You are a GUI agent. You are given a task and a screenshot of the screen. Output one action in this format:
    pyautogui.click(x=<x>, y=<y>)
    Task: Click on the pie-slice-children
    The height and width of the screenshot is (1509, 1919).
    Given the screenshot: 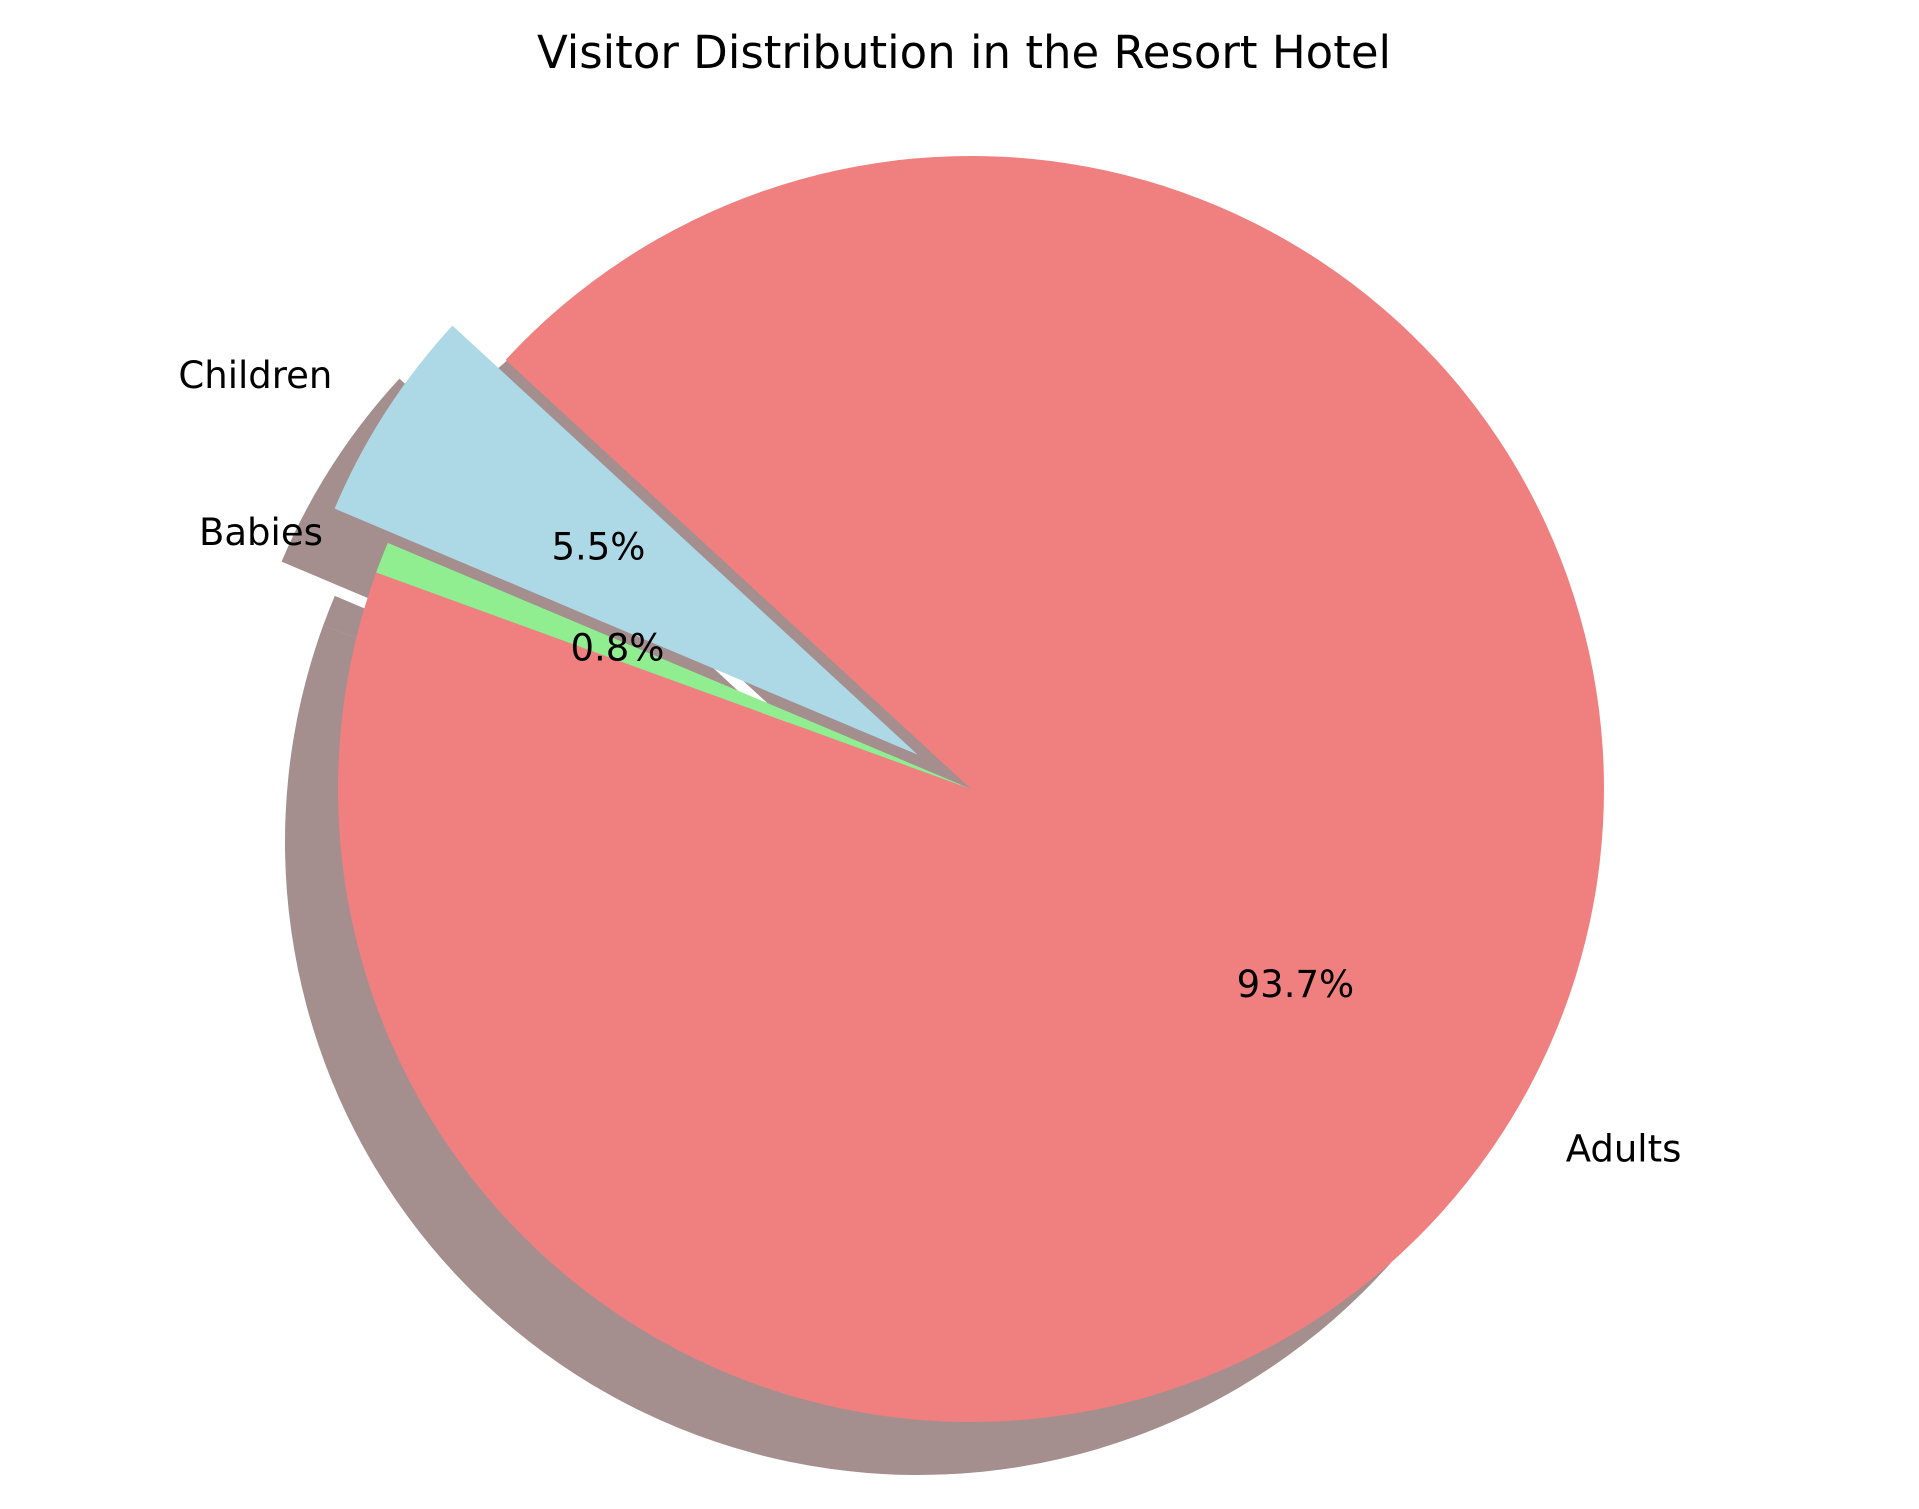 What is the action you would take?
    pyautogui.click(x=626, y=540)
    